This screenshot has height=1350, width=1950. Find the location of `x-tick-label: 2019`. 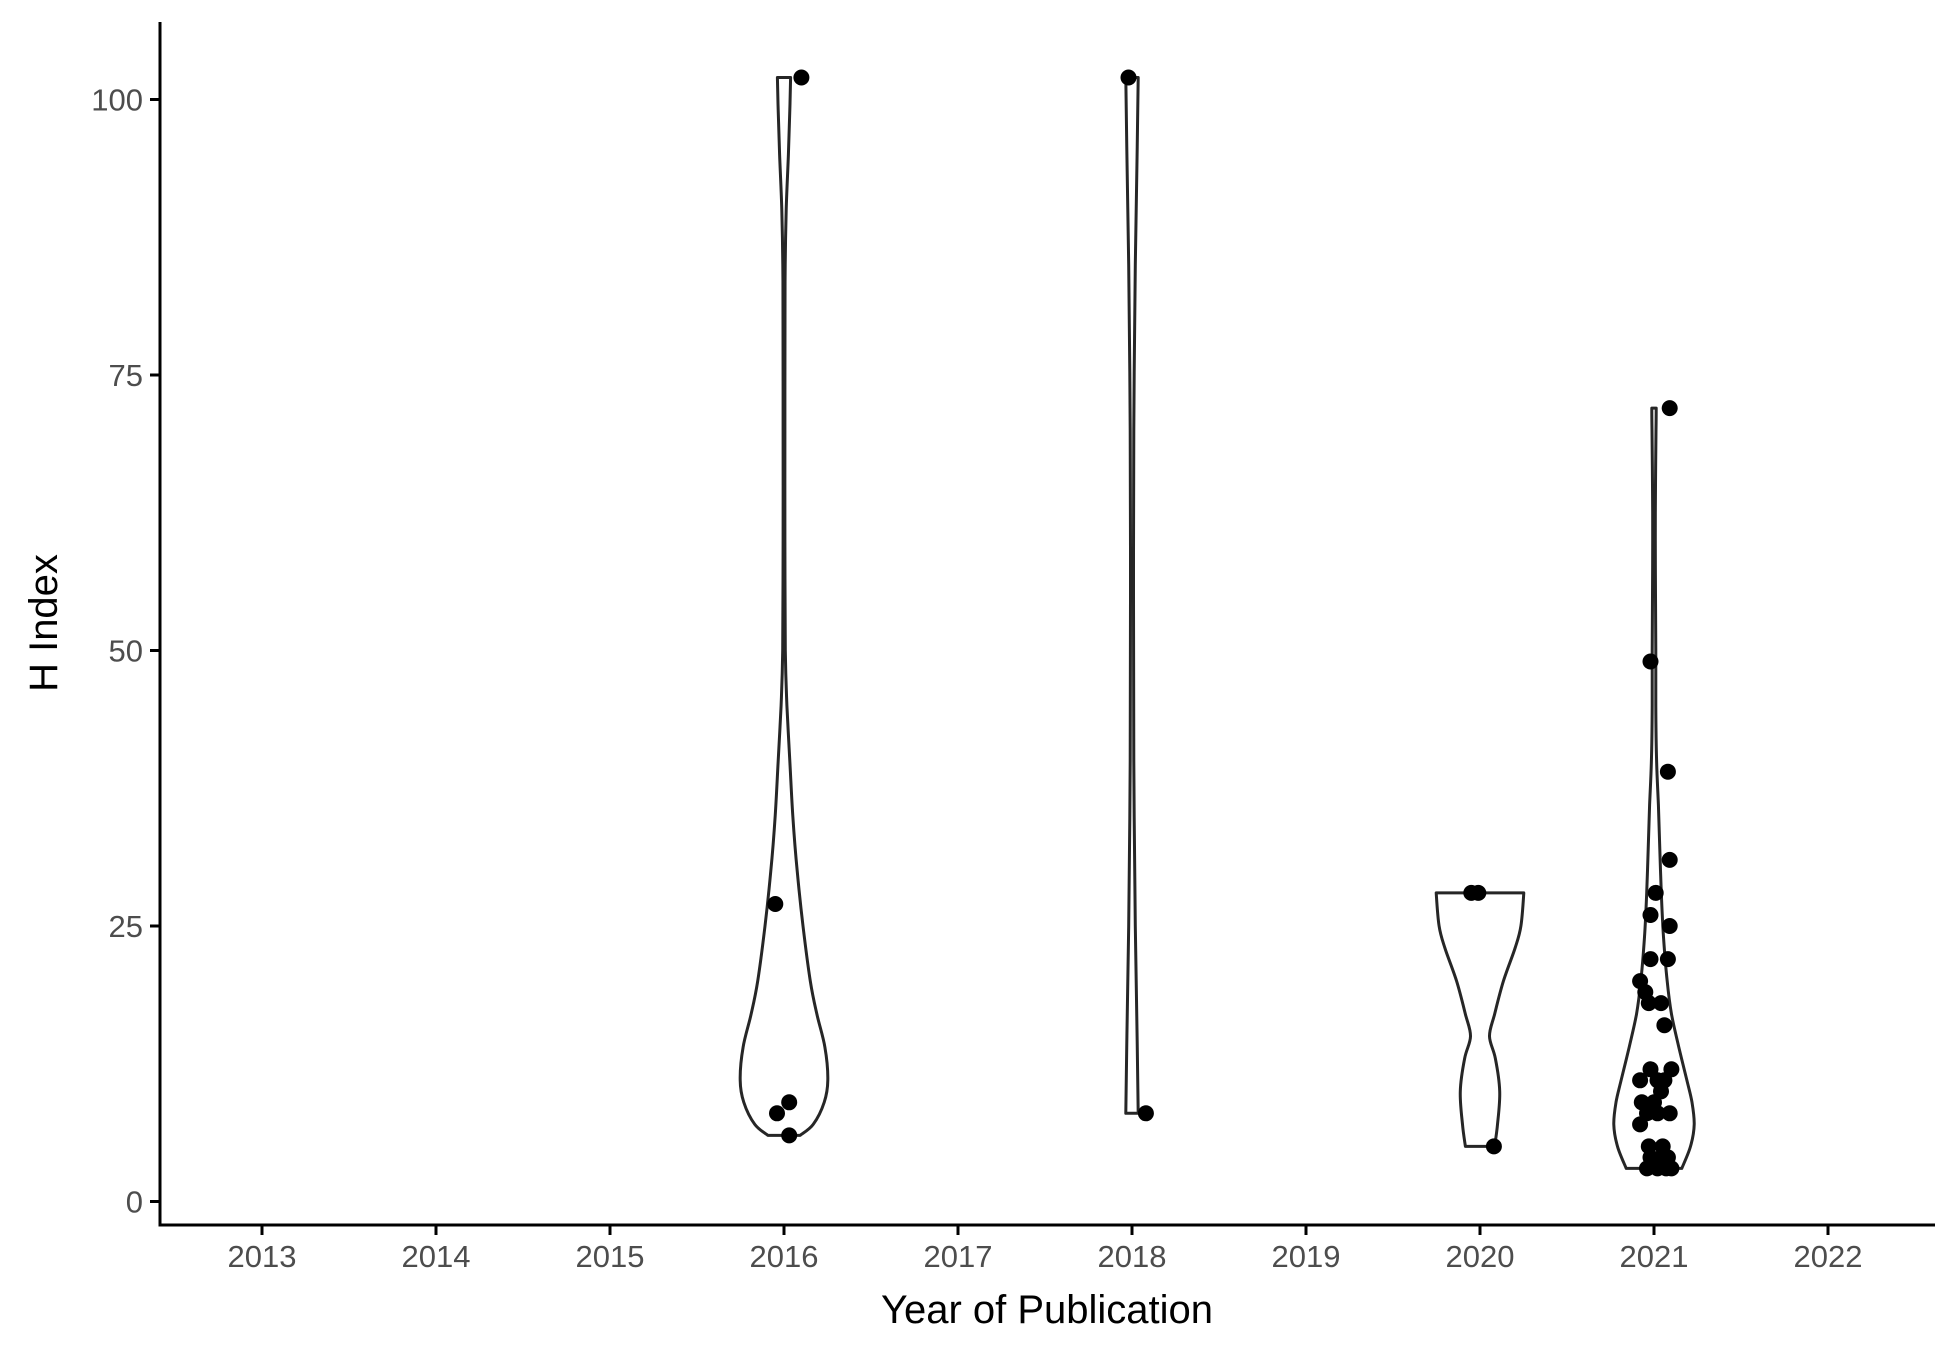

x-tick-label: 2019 is located at coordinates (1306, 1256).